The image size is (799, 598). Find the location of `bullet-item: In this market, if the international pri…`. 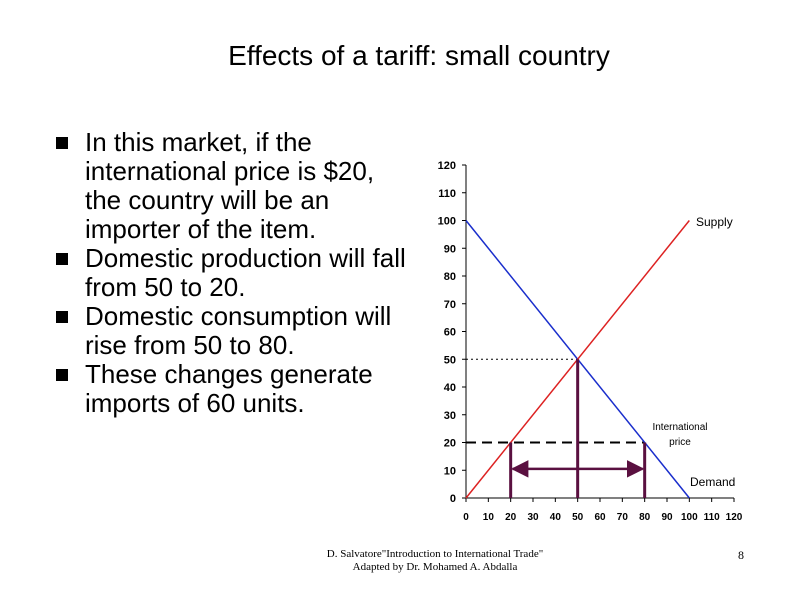

bullet-item: In this market, if the international pri… is located at coordinates (236, 186).